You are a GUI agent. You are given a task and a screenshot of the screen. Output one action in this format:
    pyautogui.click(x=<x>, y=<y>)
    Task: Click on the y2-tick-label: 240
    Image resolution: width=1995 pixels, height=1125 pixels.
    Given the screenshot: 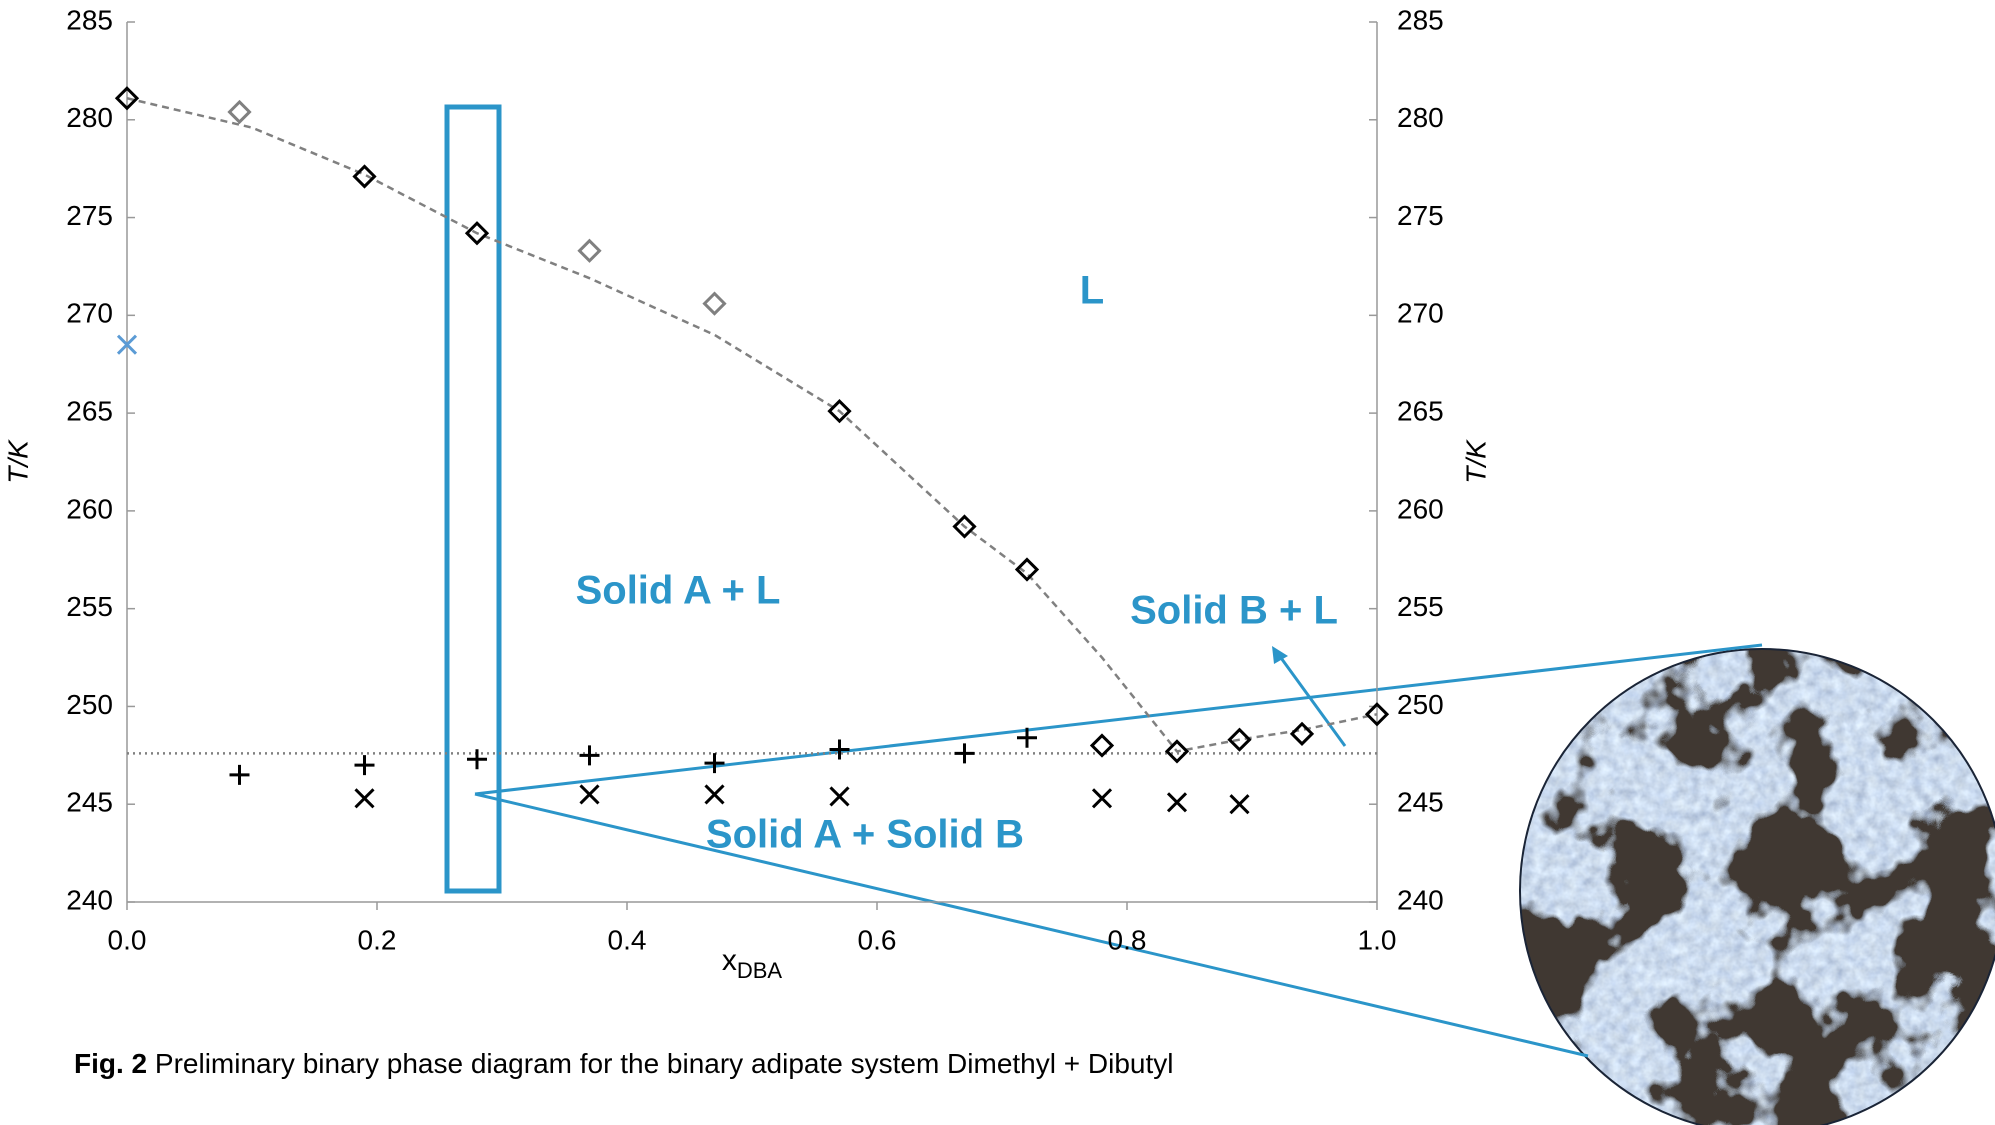 What is the action you would take?
    pyautogui.click(x=1420, y=899)
    